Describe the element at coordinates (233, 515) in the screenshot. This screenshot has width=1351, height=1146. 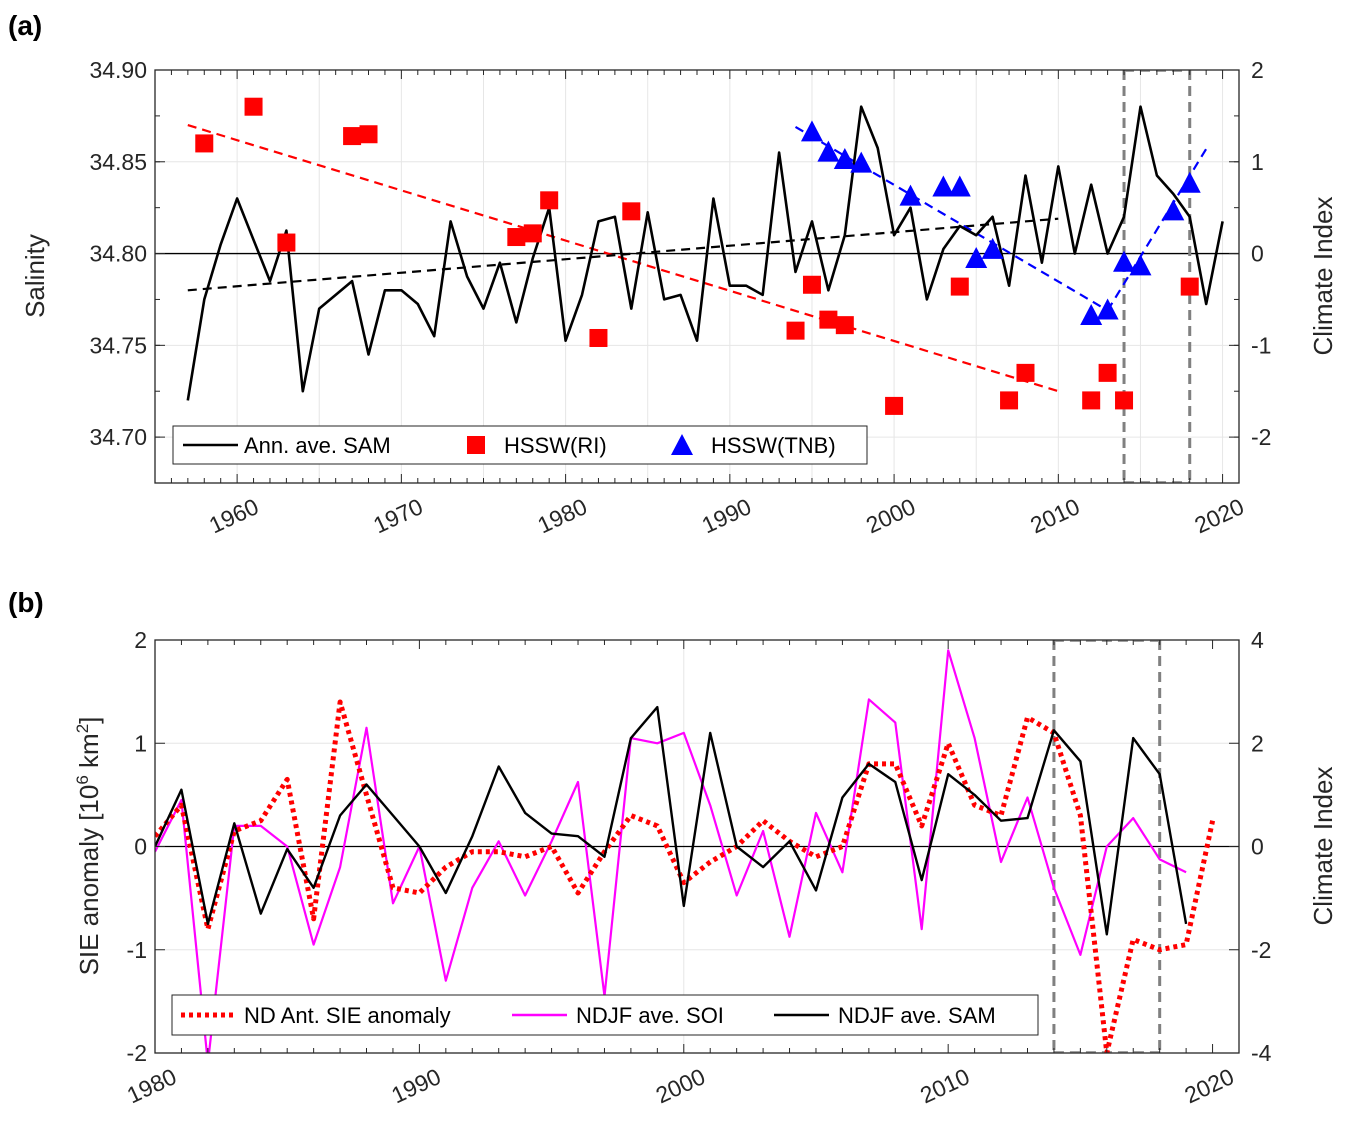
I see `x-tick-label: 1960` at that location.